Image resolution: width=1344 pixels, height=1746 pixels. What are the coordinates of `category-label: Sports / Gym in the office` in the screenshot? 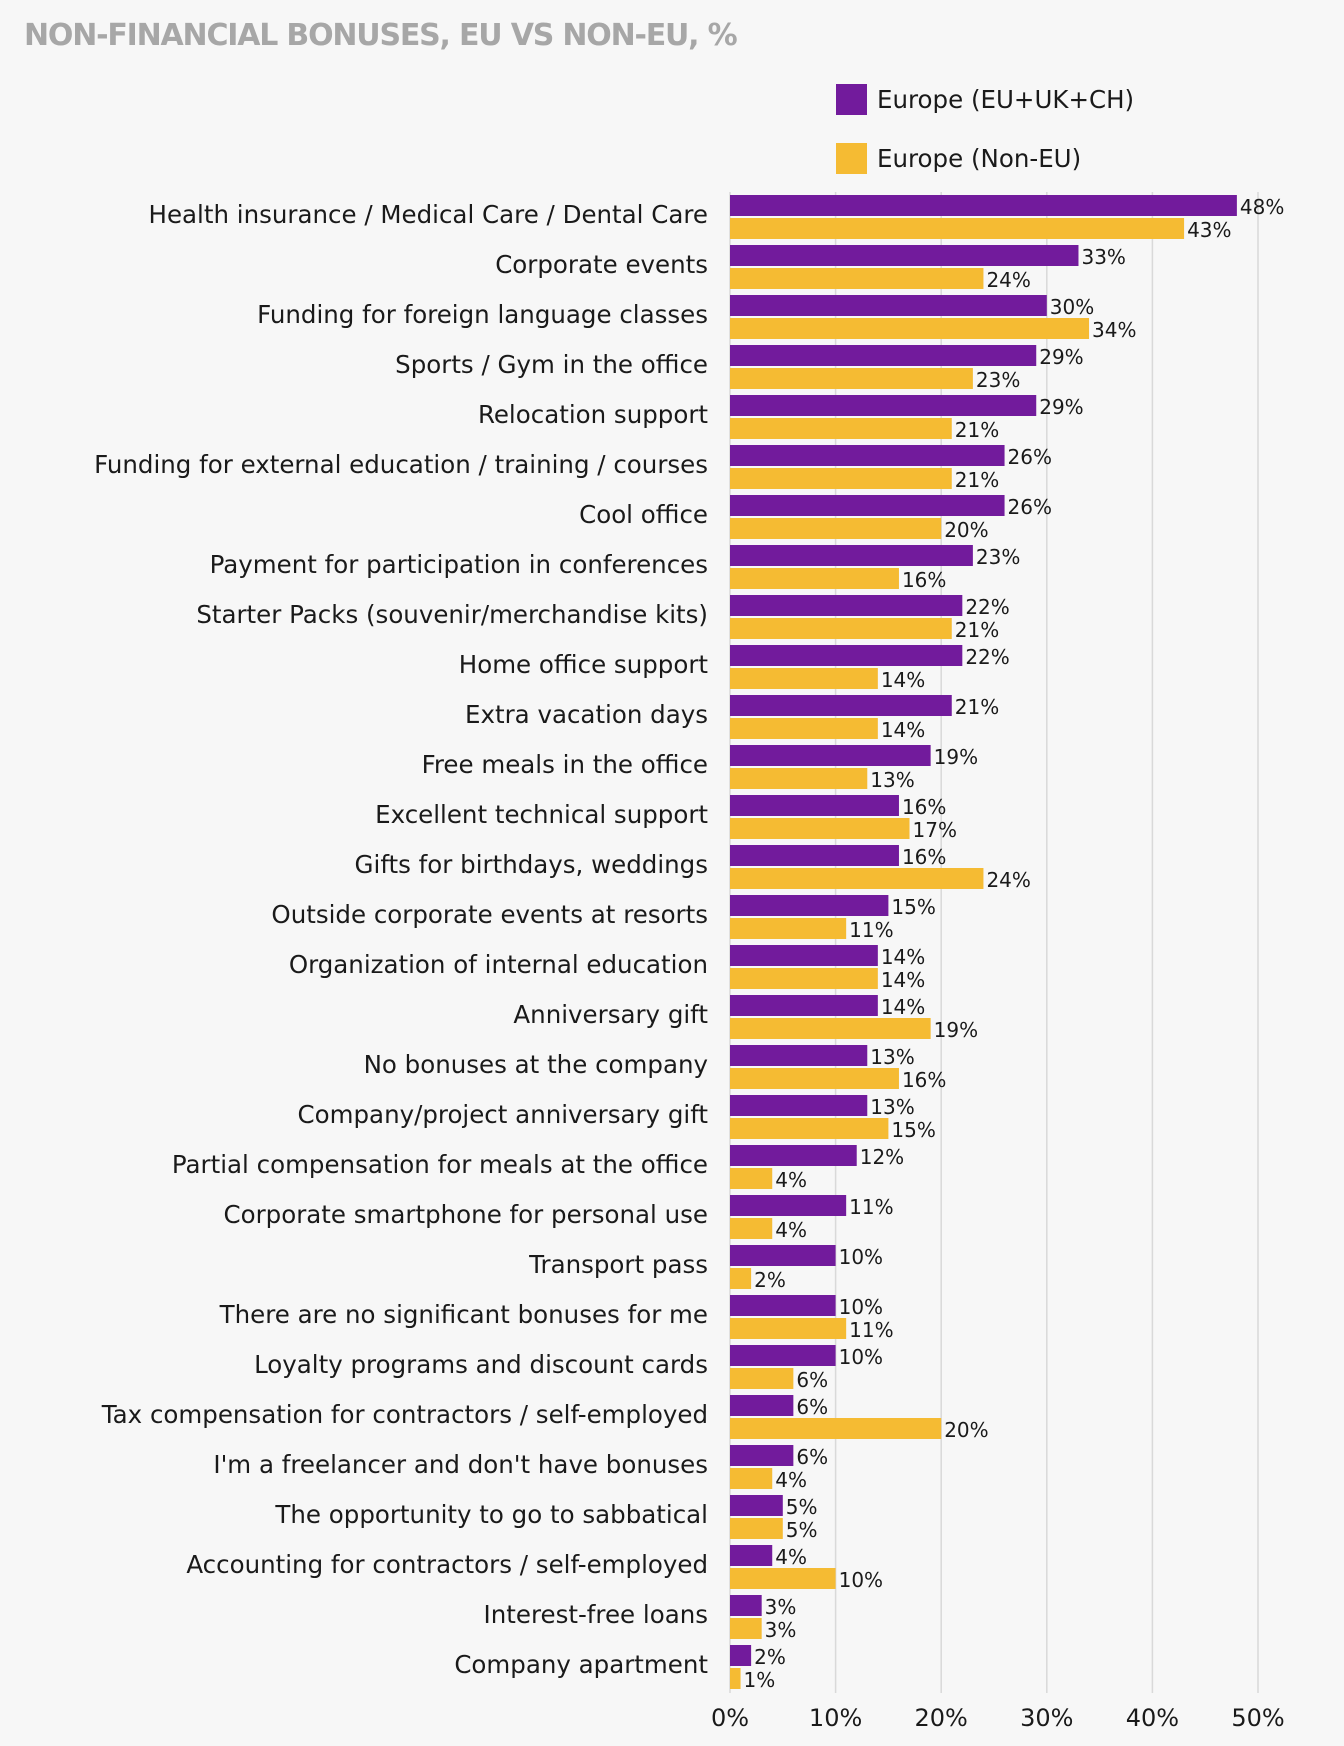 It's located at (551, 364).